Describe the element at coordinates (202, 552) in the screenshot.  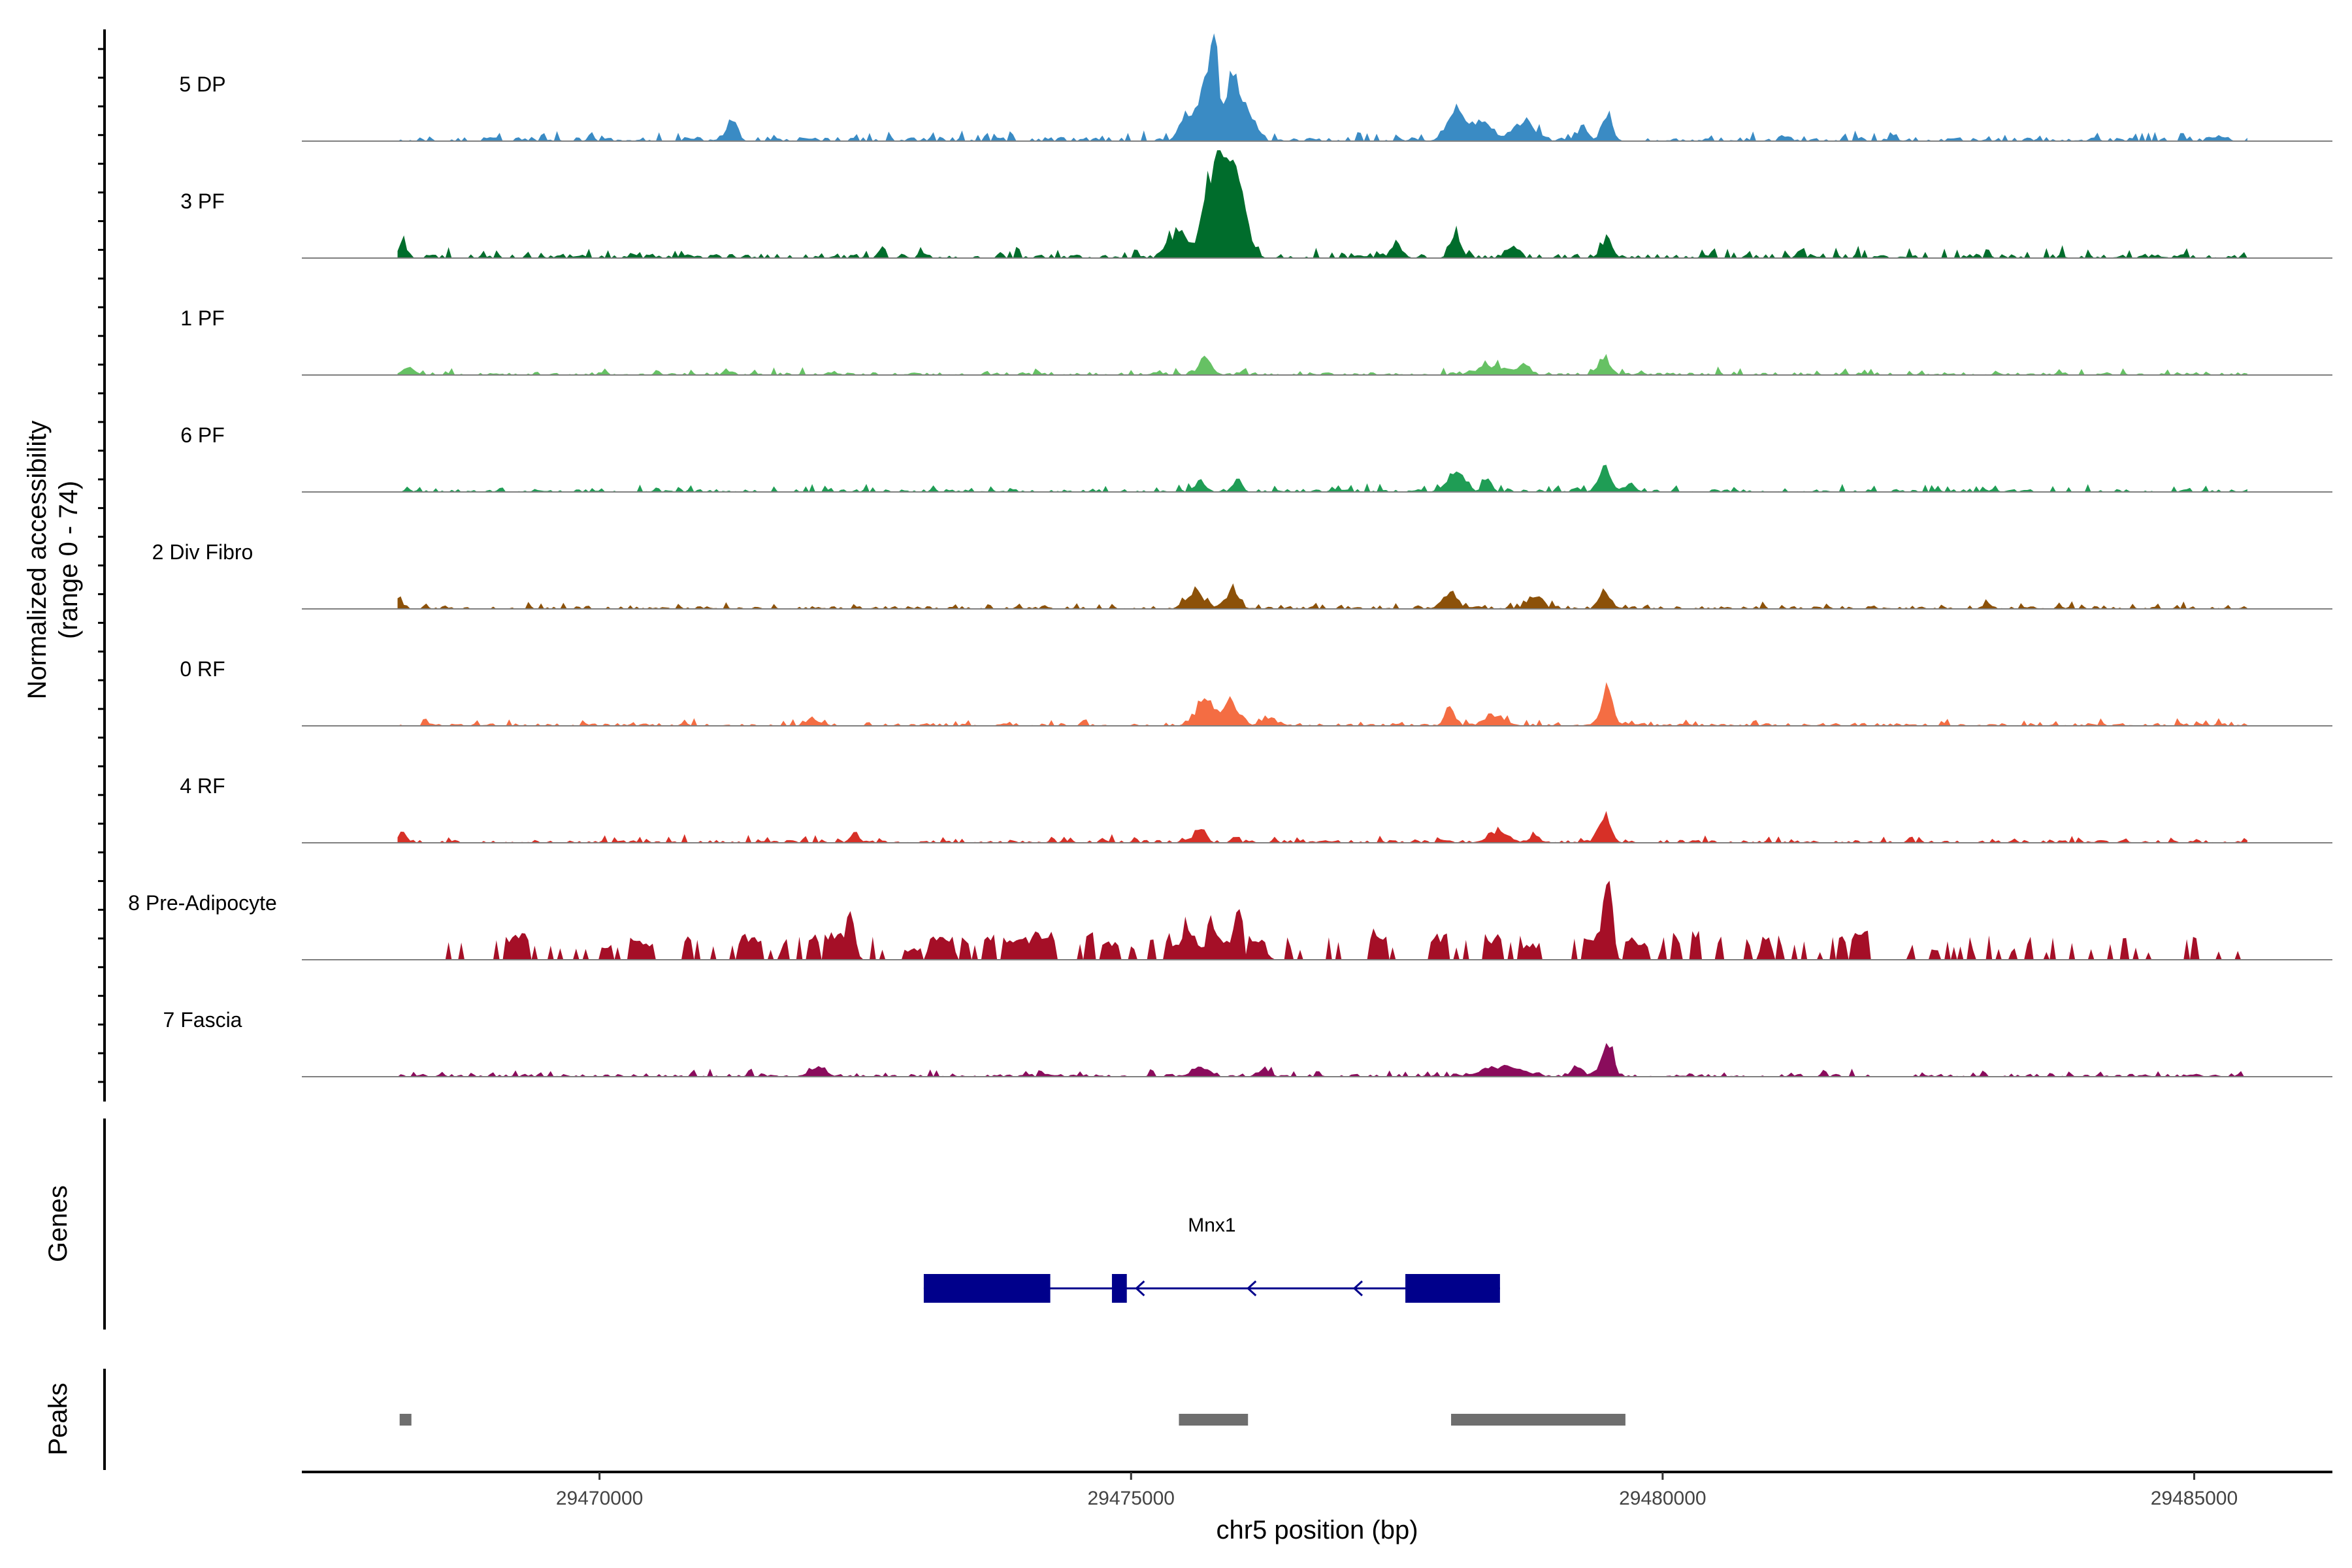
I see `track-label: 2 Div Fibro` at that location.